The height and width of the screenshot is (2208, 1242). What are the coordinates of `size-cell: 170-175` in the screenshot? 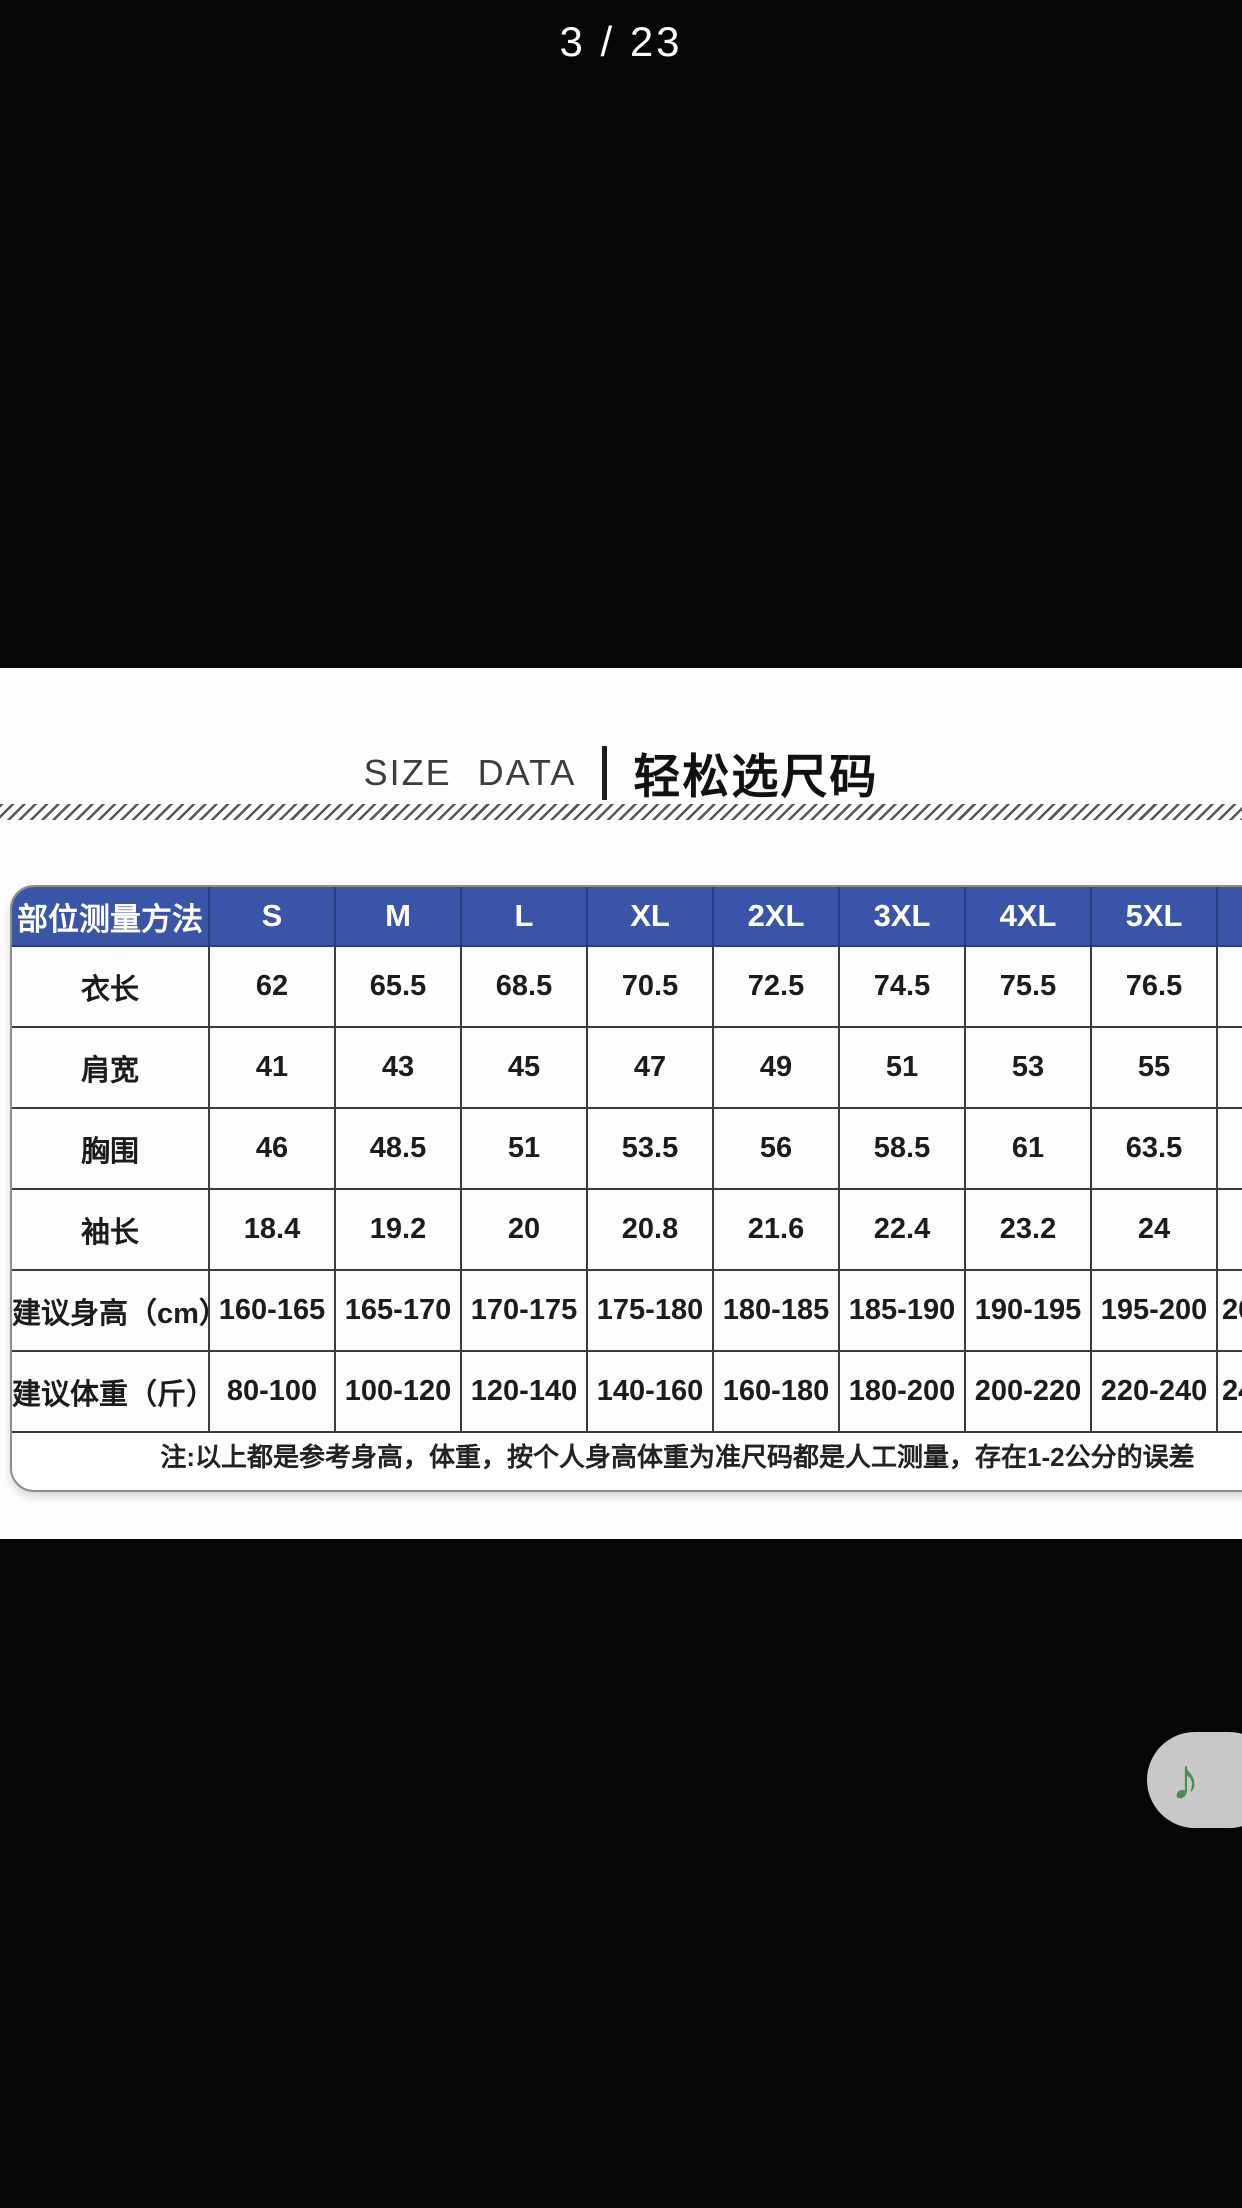 It's located at (524, 1310).